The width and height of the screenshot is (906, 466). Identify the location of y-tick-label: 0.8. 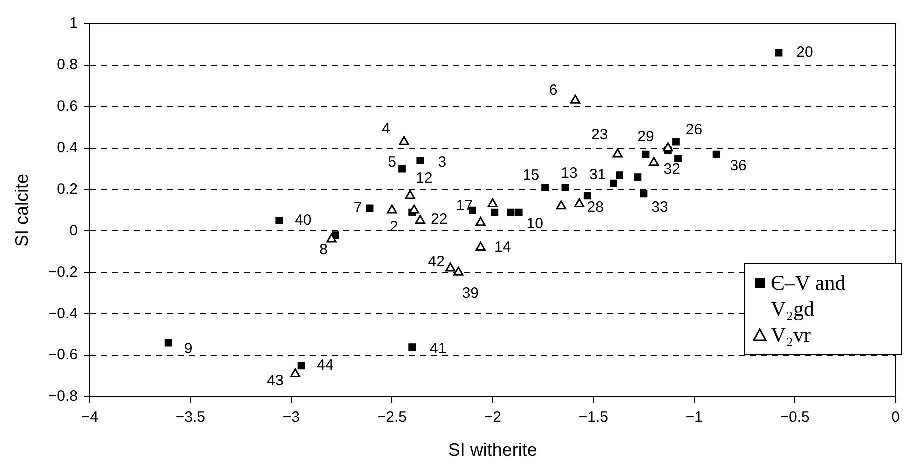
(67, 65).